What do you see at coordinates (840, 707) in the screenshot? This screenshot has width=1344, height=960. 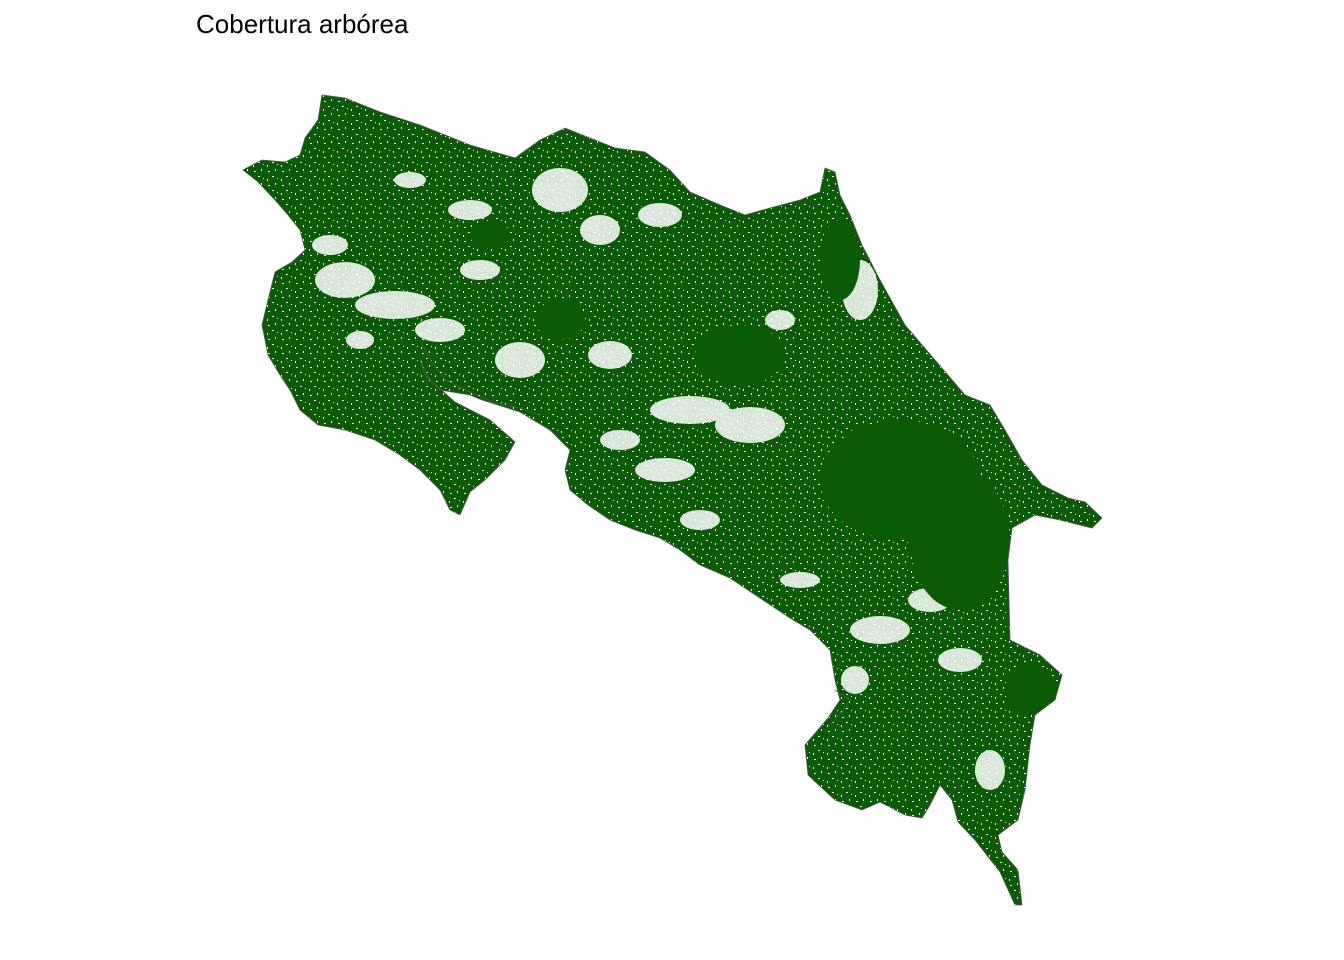 I see `golfo-dulce` at bounding box center [840, 707].